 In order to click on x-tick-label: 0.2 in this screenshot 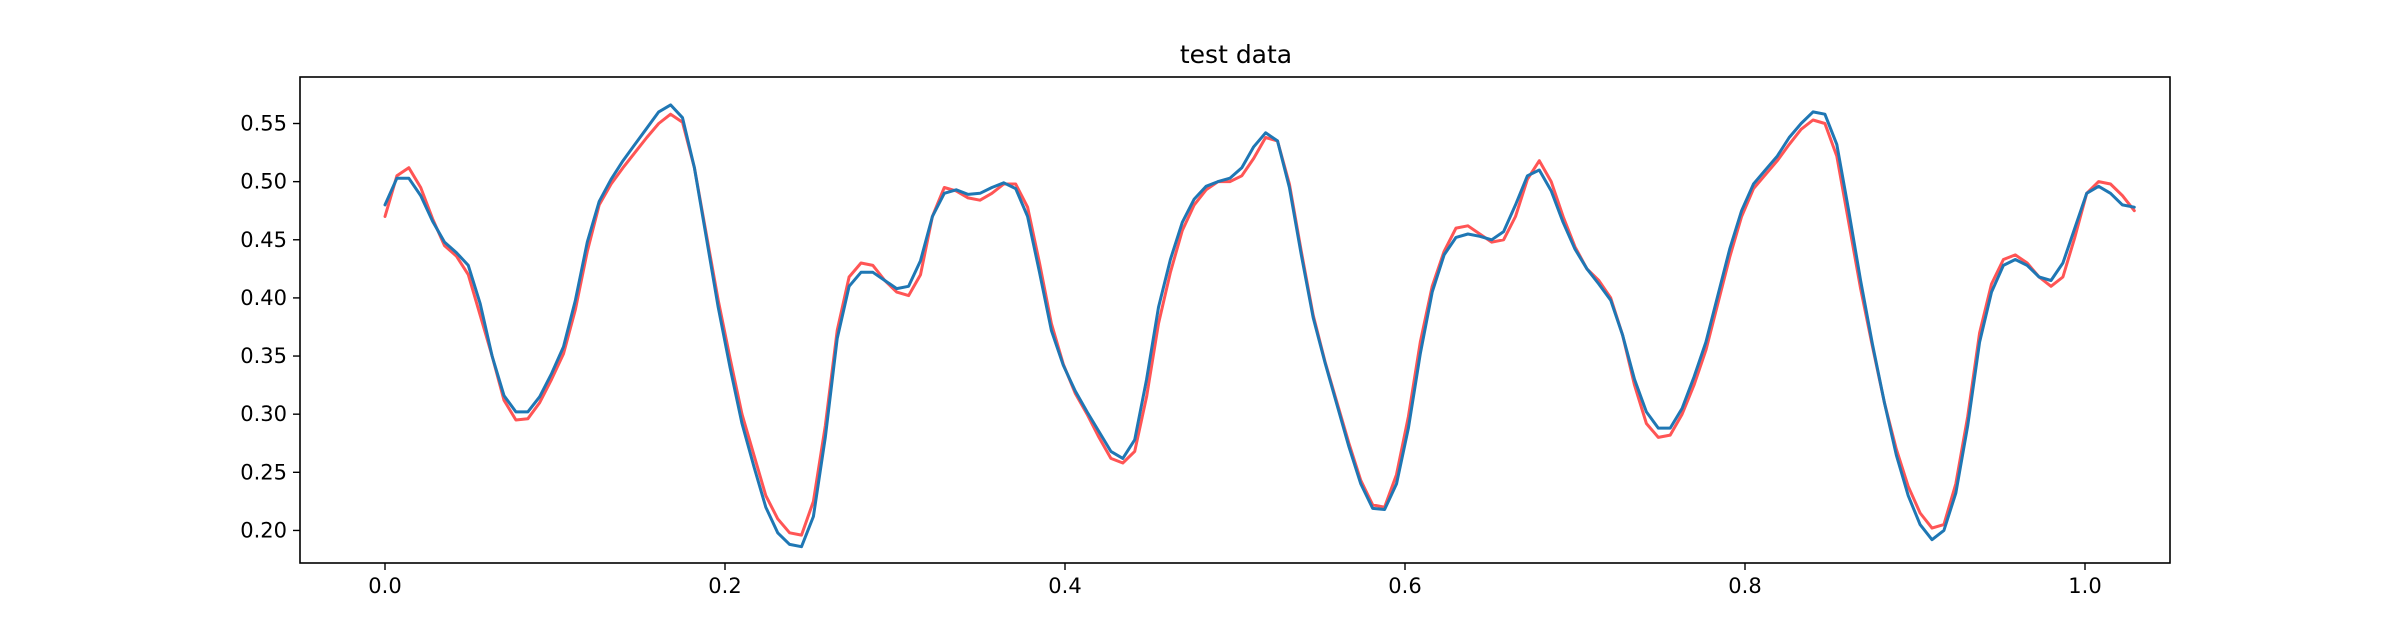, I will do `click(724, 586)`.